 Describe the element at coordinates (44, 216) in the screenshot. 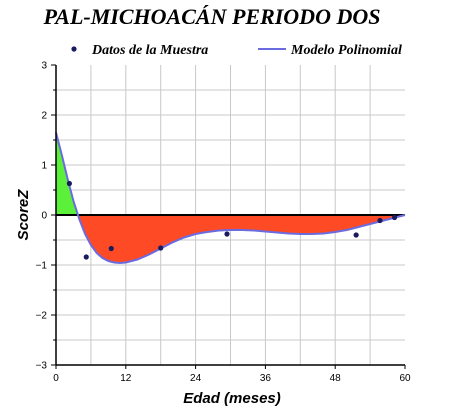

I see `y-tick-label: 0` at that location.